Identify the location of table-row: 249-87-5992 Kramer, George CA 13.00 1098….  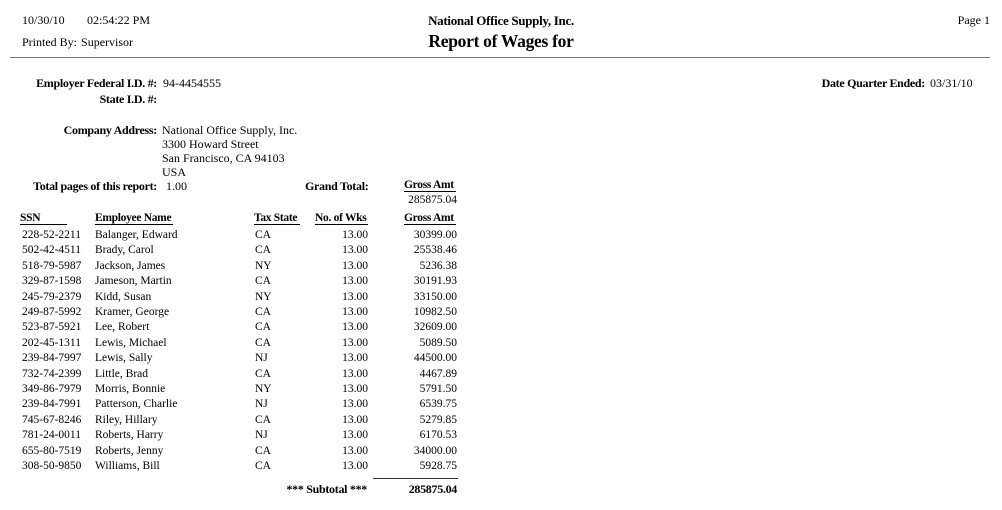
(501, 313).